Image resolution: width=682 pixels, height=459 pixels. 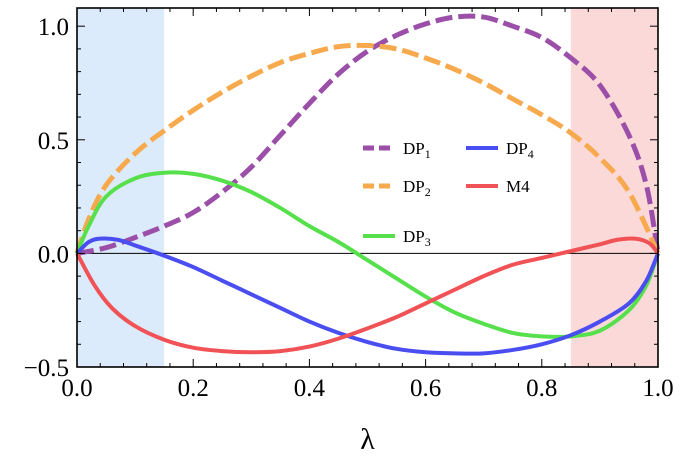 I want to click on x-axis-label: λ, so click(x=367, y=439).